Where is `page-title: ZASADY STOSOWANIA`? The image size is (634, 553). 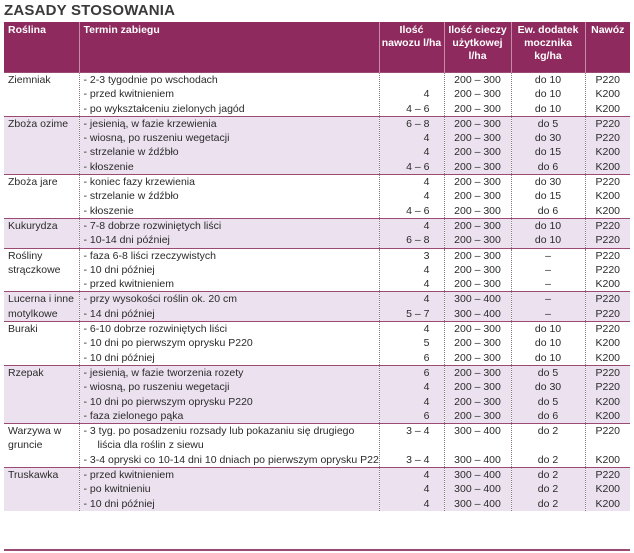 page-title: ZASADY STOSOWANIA is located at coordinates (90, 10).